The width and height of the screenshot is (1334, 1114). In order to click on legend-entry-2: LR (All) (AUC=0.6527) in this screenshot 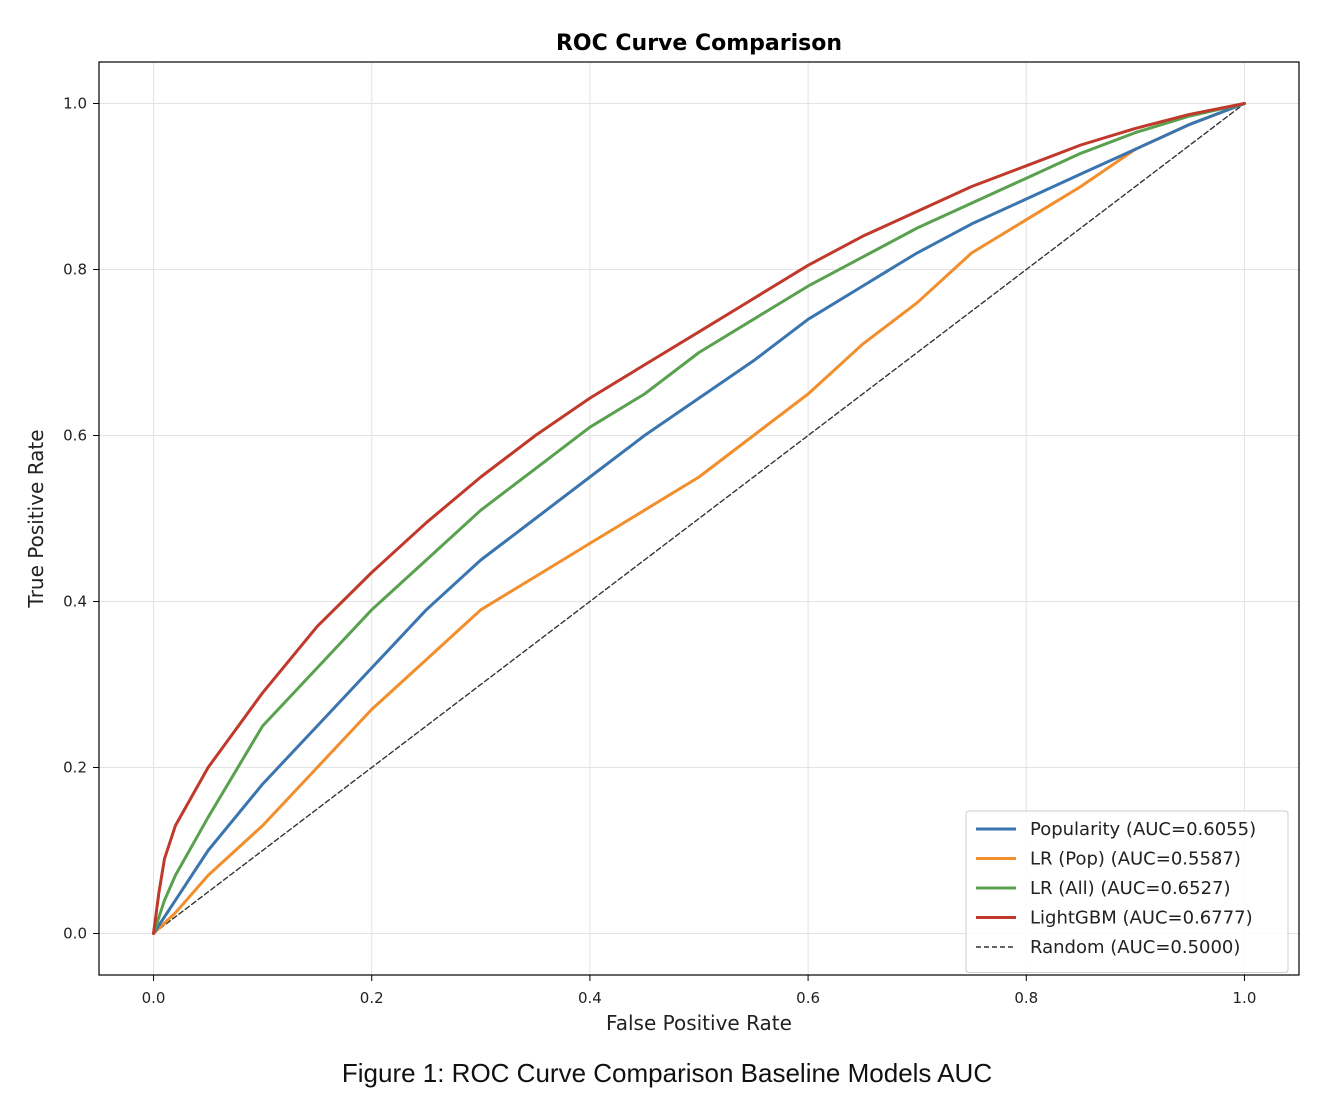, I will do `click(1130, 888)`.